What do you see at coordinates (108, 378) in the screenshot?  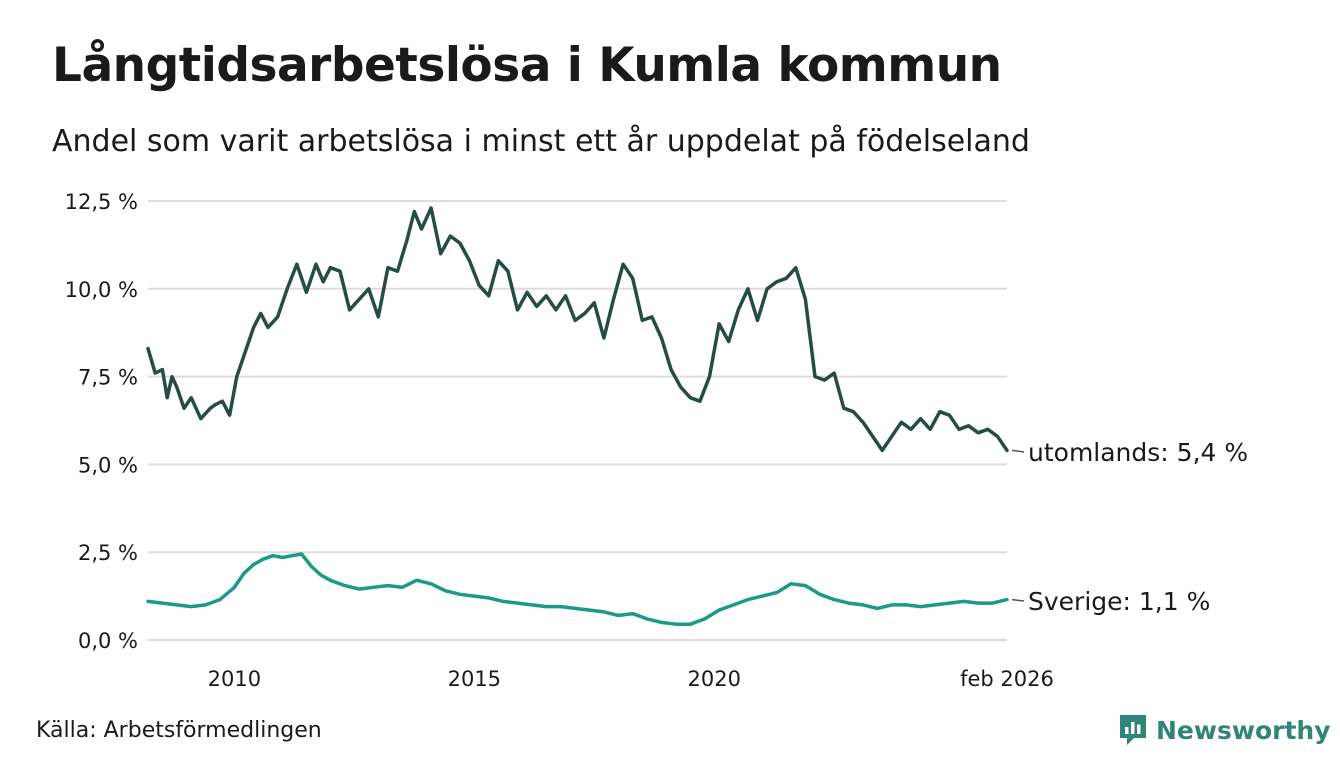 I see `y-tick-label: 7,5 %` at bounding box center [108, 378].